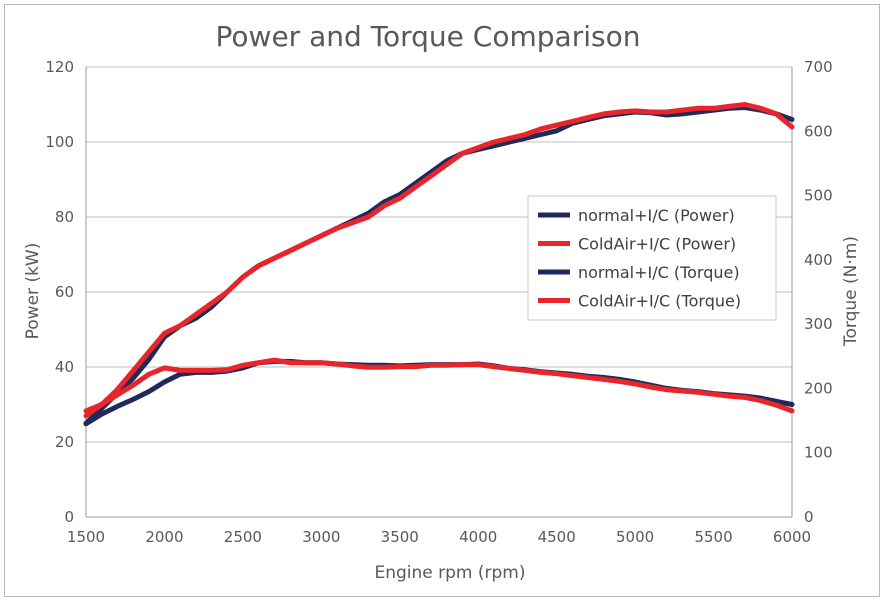 The image size is (886, 603). Describe the element at coordinates (478, 537) in the screenshot. I see `x-tick-label: 4000` at that location.